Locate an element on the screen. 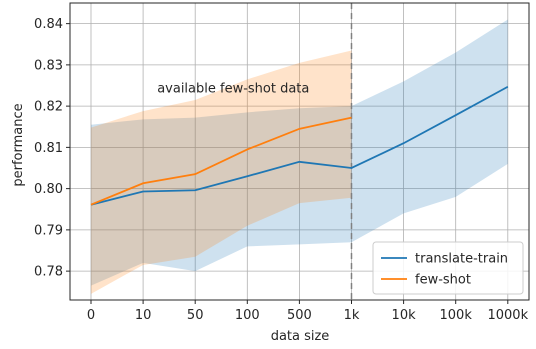 The height and width of the screenshot is (349, 536). y-axis-label: performance is located at coordinates (18, 144).